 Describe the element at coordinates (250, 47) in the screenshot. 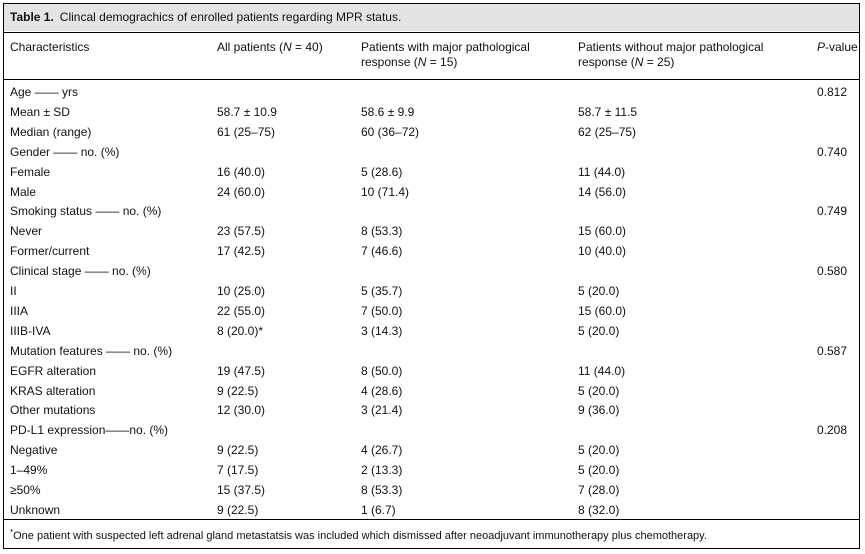

I see `header-all-prefix: All patients (` at that location.